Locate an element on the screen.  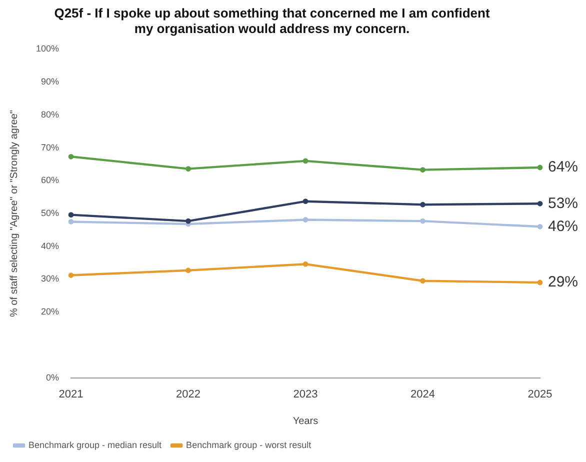
y-tick-label: 70% is located at coordinates (50, 147).